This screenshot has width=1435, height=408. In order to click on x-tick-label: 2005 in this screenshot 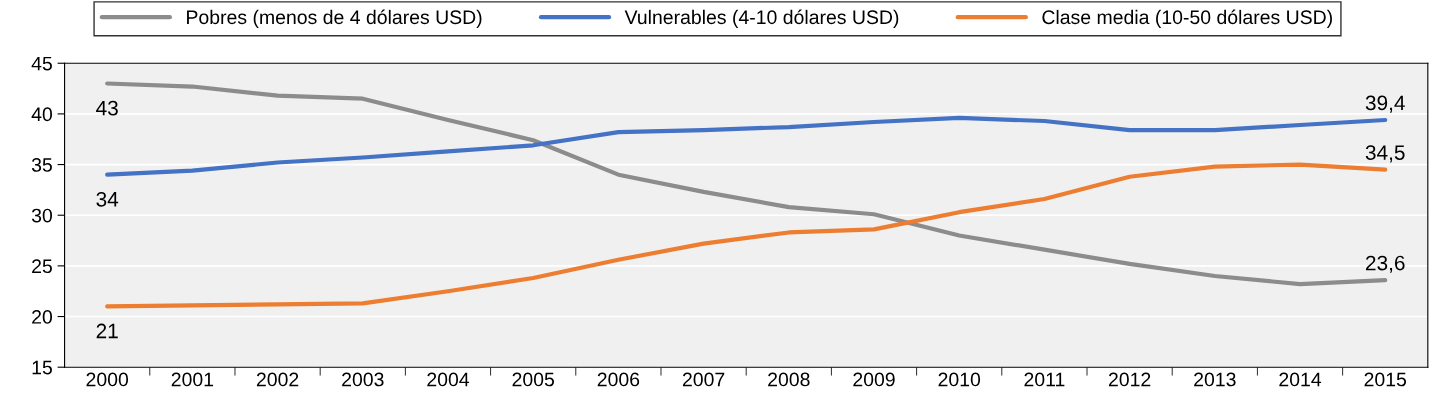, I will do `click(533, 379)`.